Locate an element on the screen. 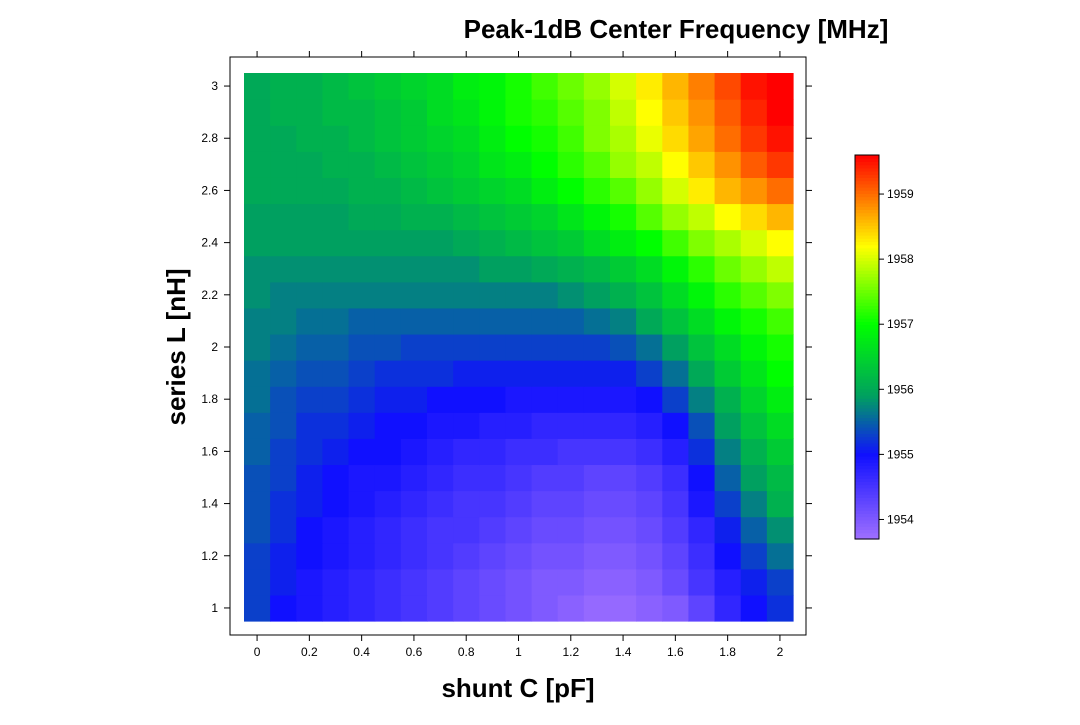  x-tick-label: 1.8 is located at coordinates (727, 652).